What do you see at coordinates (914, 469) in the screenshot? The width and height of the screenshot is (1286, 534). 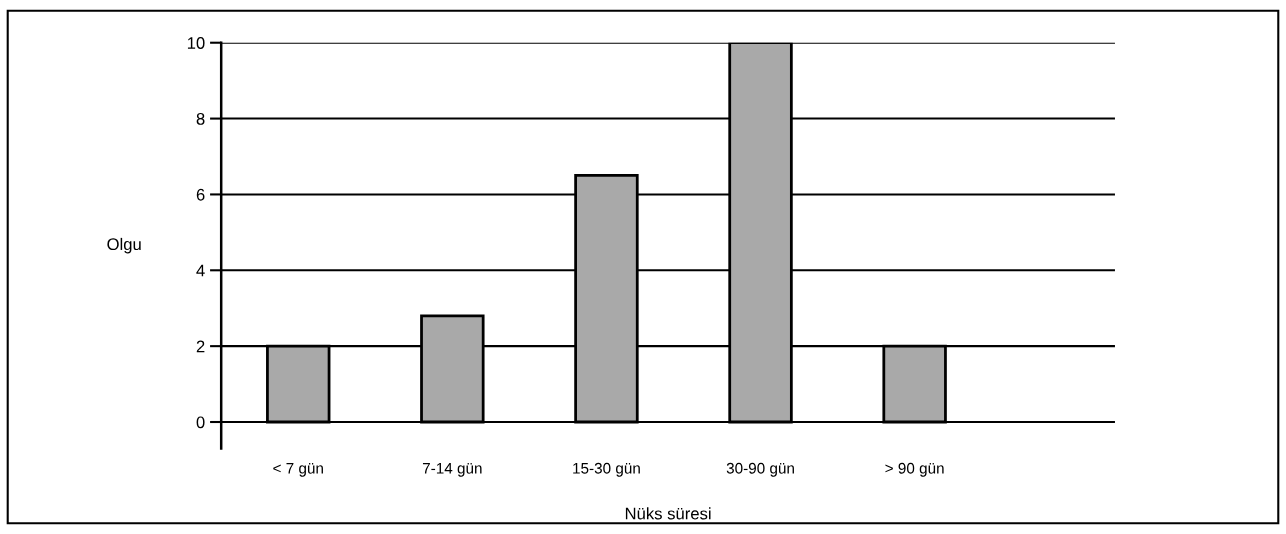 I see `x-tick-label: > 90 gün` at bounding box center [914, 469].